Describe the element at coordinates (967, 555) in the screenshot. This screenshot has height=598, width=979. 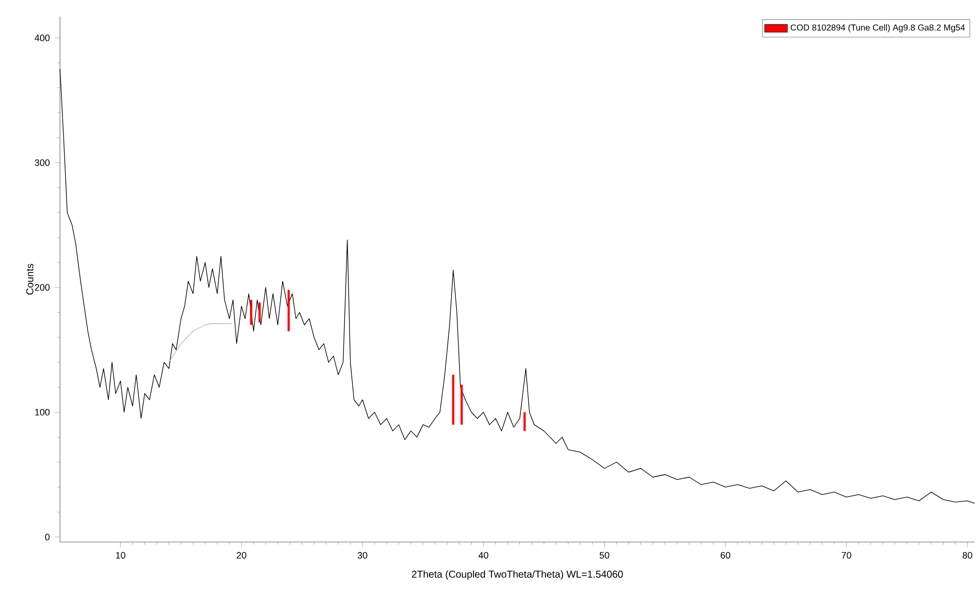
I see `x-tick-label: 80` at that location.